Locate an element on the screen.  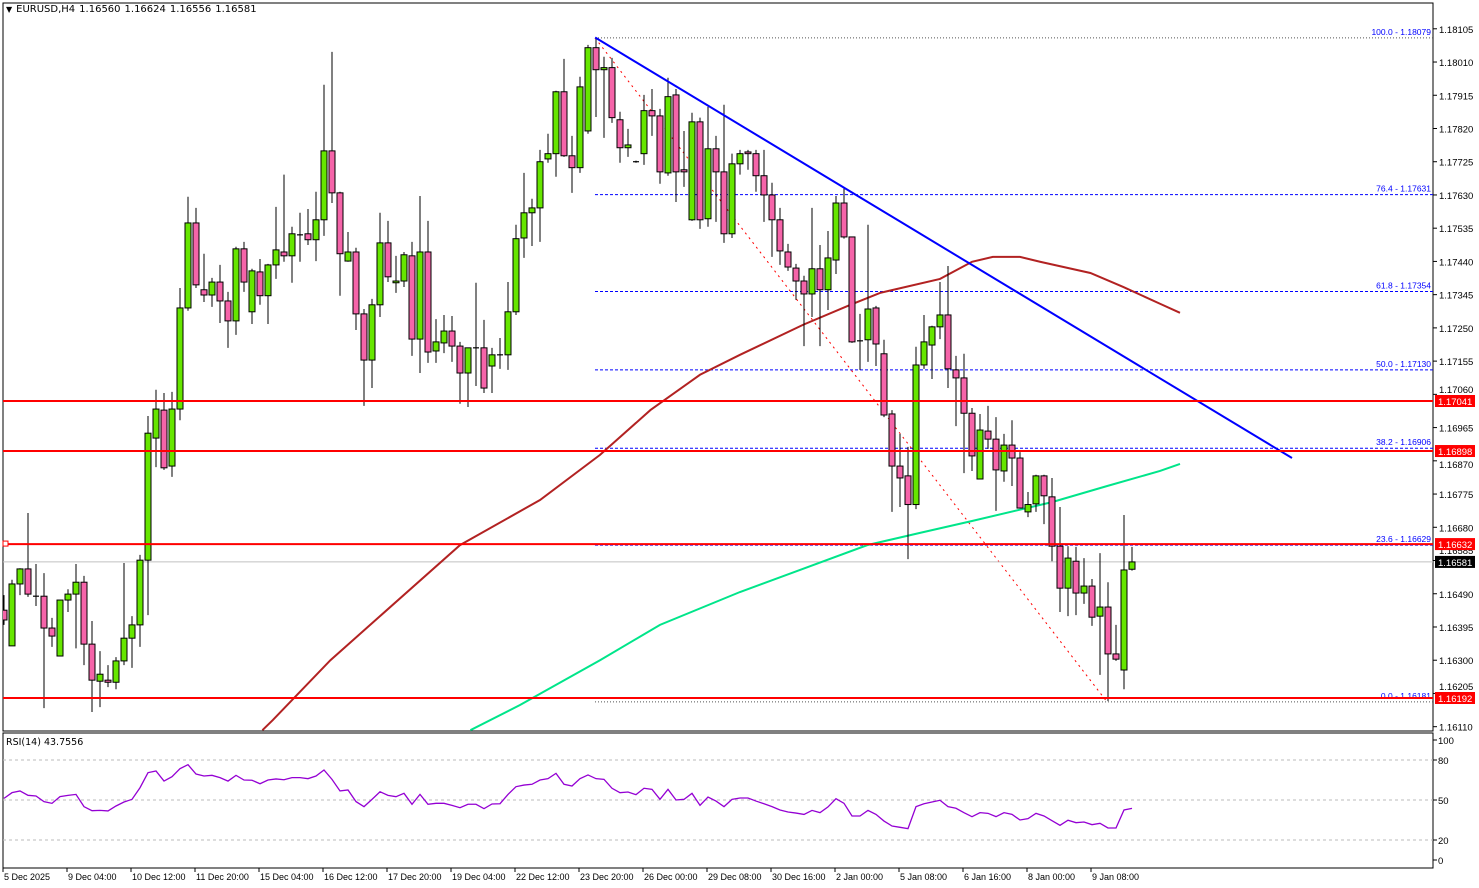
rsi-tick-label: 20 is located at coordinates (1443, 841).